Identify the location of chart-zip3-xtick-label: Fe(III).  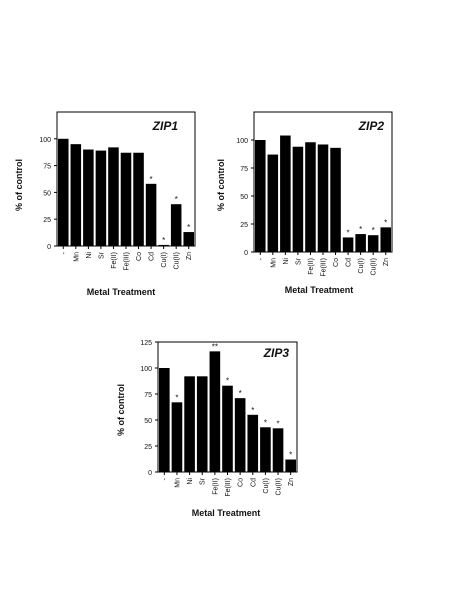
(228, 487).